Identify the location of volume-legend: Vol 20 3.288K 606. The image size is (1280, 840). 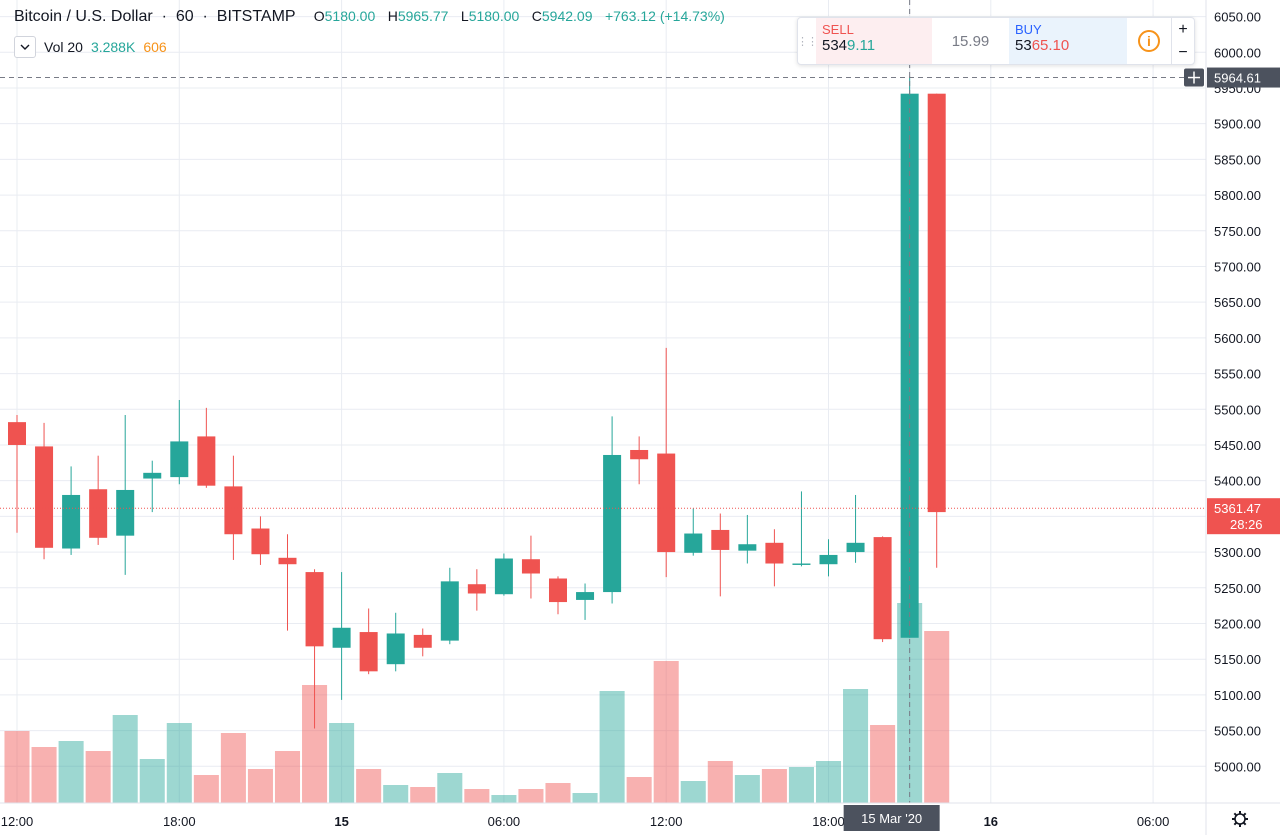
(90, 47).